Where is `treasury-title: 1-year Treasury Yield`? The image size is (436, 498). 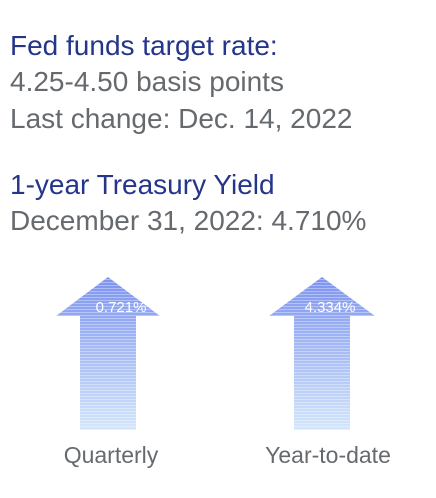
treasury-title: 1-year Treasury Yield is located at coordinates (142, 184).